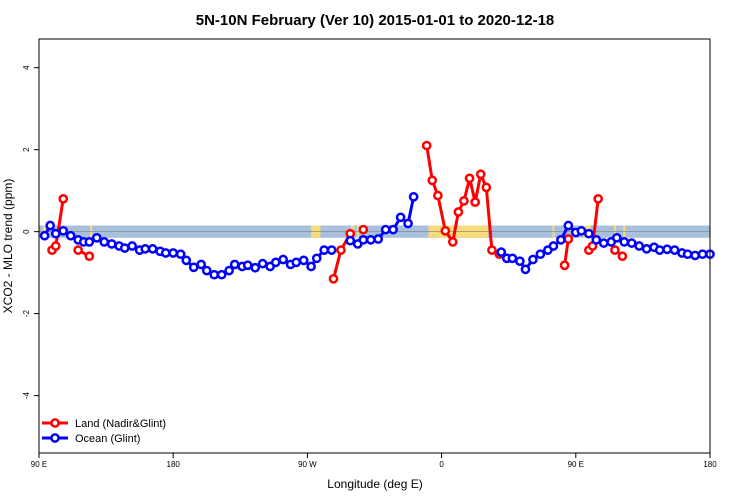  I want to click on legend: Land (Nadir&Glint) Ocean (Glint), so click(104, 431).